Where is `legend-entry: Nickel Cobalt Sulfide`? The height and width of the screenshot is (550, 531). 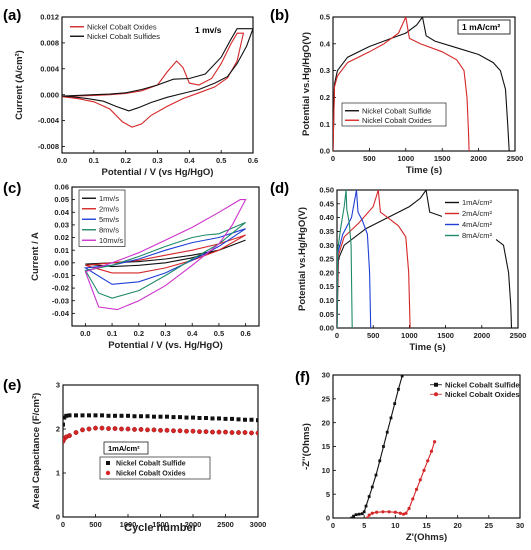 legend-entry: Nickel Cobalt Sulfide is located at coordinates (482, 384).